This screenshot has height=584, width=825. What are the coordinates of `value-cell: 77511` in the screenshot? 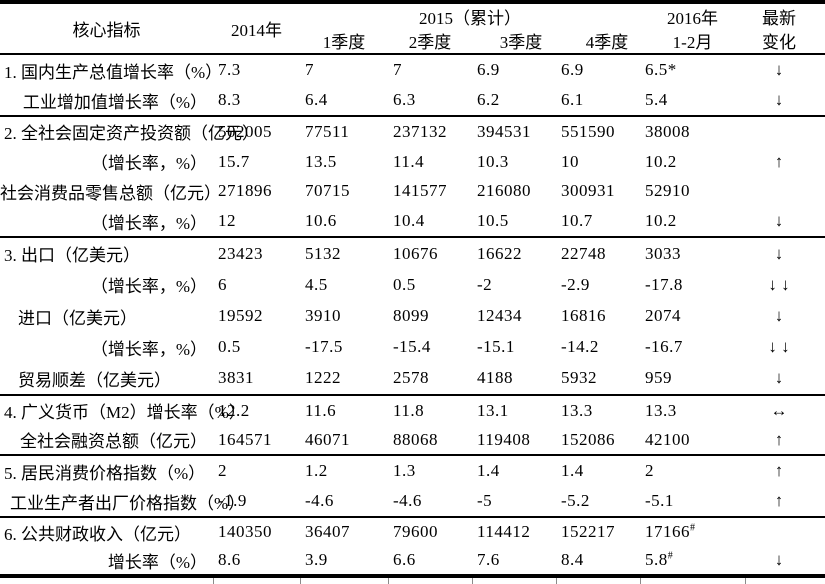 It's located at (344, 132).